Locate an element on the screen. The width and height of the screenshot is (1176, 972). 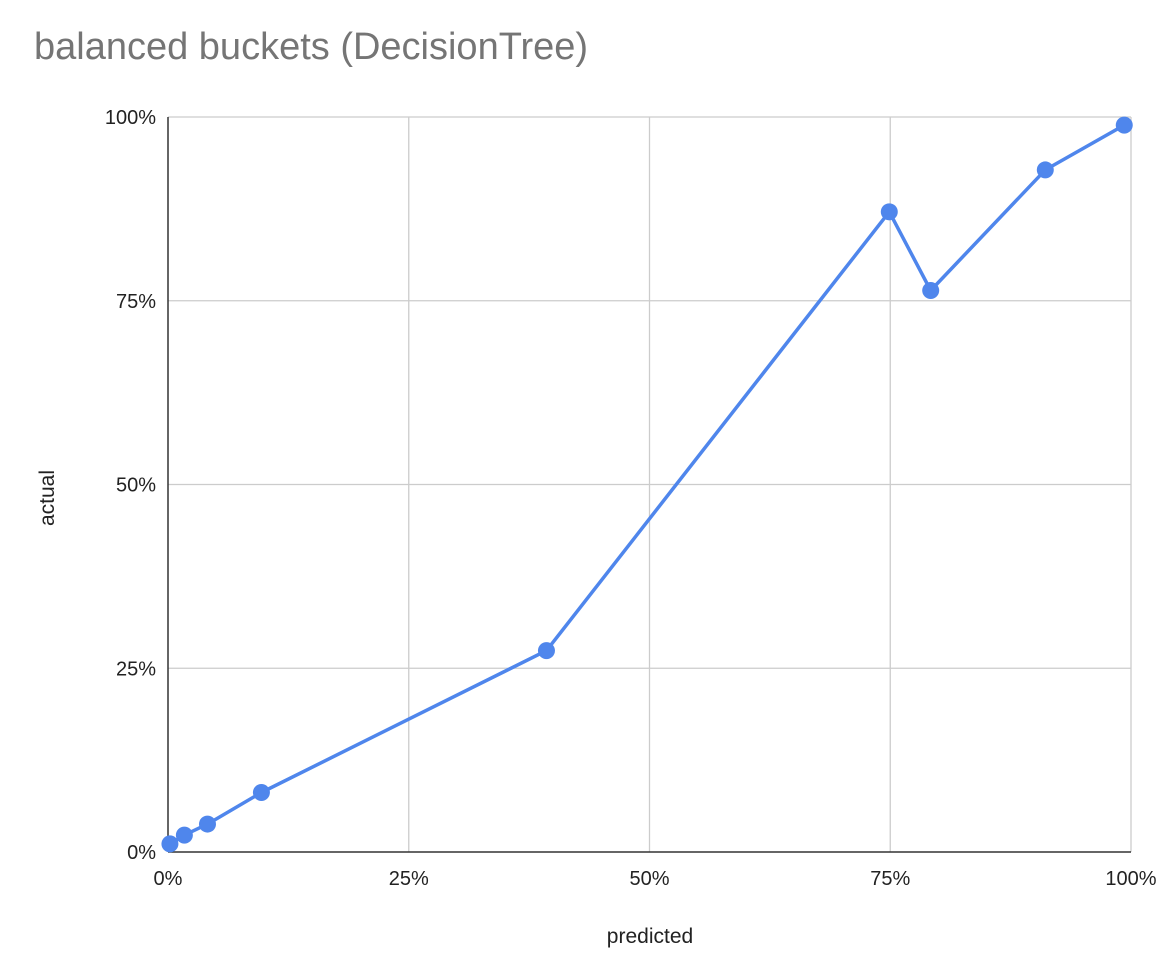
y-axis-title: actual is located at coordinates (47, 498).